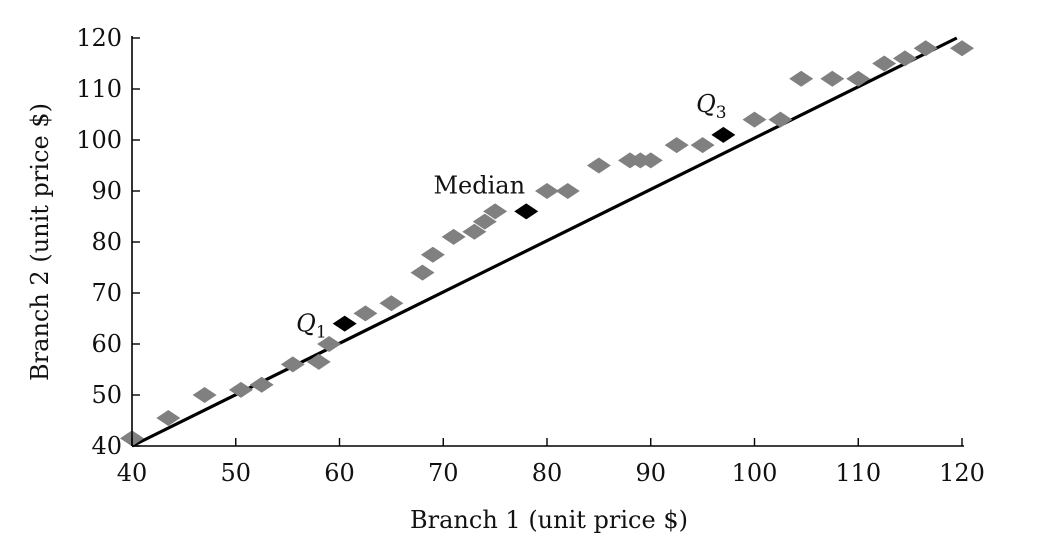  I want to click on y-tick-label: 40, so click(106, 446).